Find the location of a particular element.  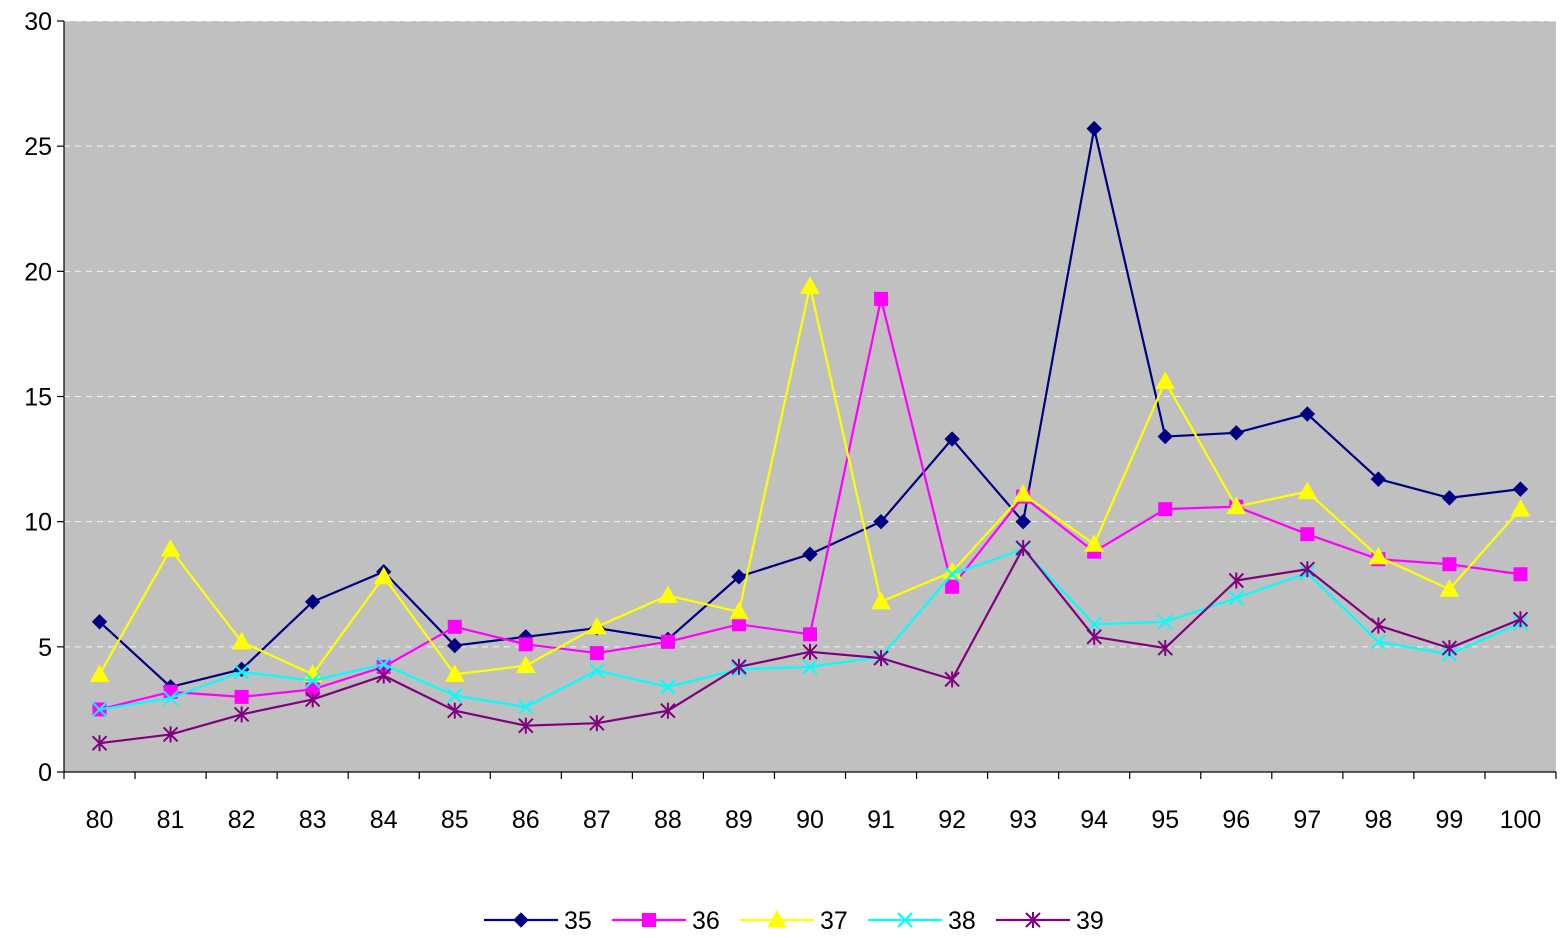

x-tick-label-83: 83 is located at coordinates (313, 820).